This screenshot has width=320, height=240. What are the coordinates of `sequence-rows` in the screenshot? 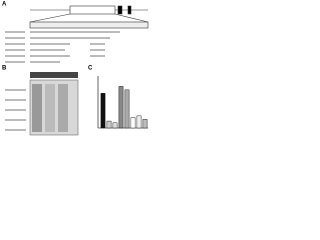 It's located at (62, 47).